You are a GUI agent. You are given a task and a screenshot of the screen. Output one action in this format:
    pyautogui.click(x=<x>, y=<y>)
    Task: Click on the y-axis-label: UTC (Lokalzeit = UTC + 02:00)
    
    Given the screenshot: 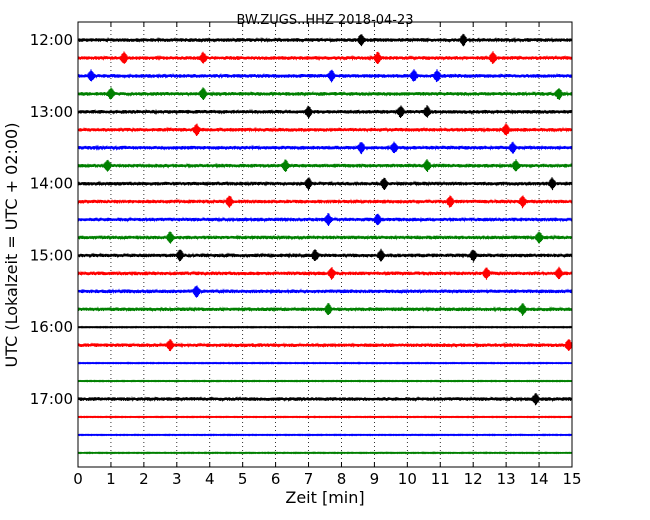 What is the action you would take?
    pyautogui.click(x=11, y=245)
    